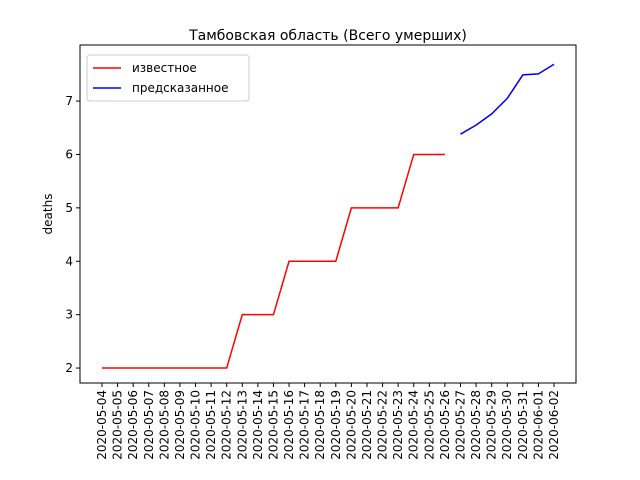 The width and height of the screenshot is (640, 480). I want to click on x-tick-label: 2020-05-22, so click(383, 425).